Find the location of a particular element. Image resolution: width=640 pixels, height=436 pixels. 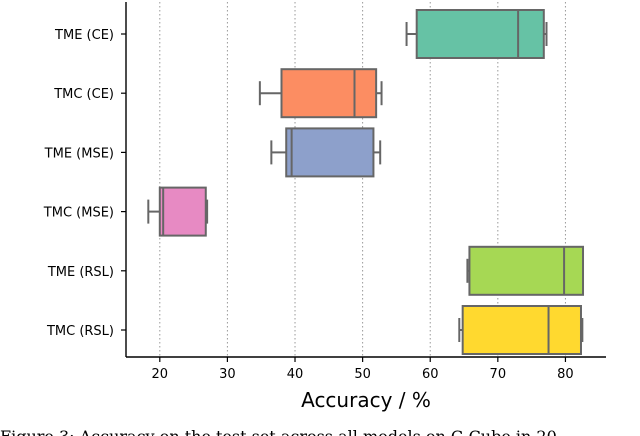

box-tmc-ce is located at coordinates (320, 93).